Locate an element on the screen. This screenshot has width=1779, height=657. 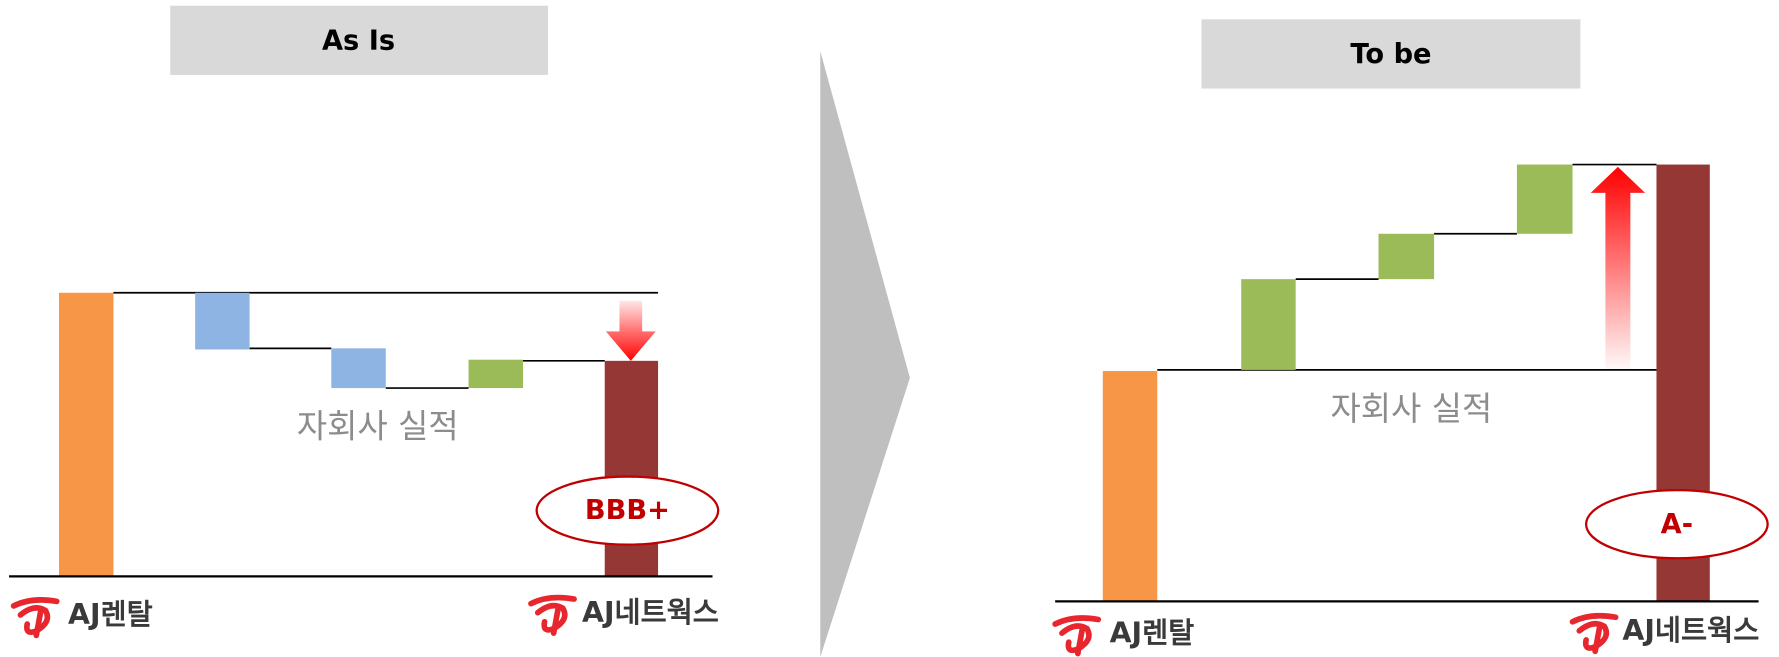
header-title: To be is located at coordinates (1390, 54).